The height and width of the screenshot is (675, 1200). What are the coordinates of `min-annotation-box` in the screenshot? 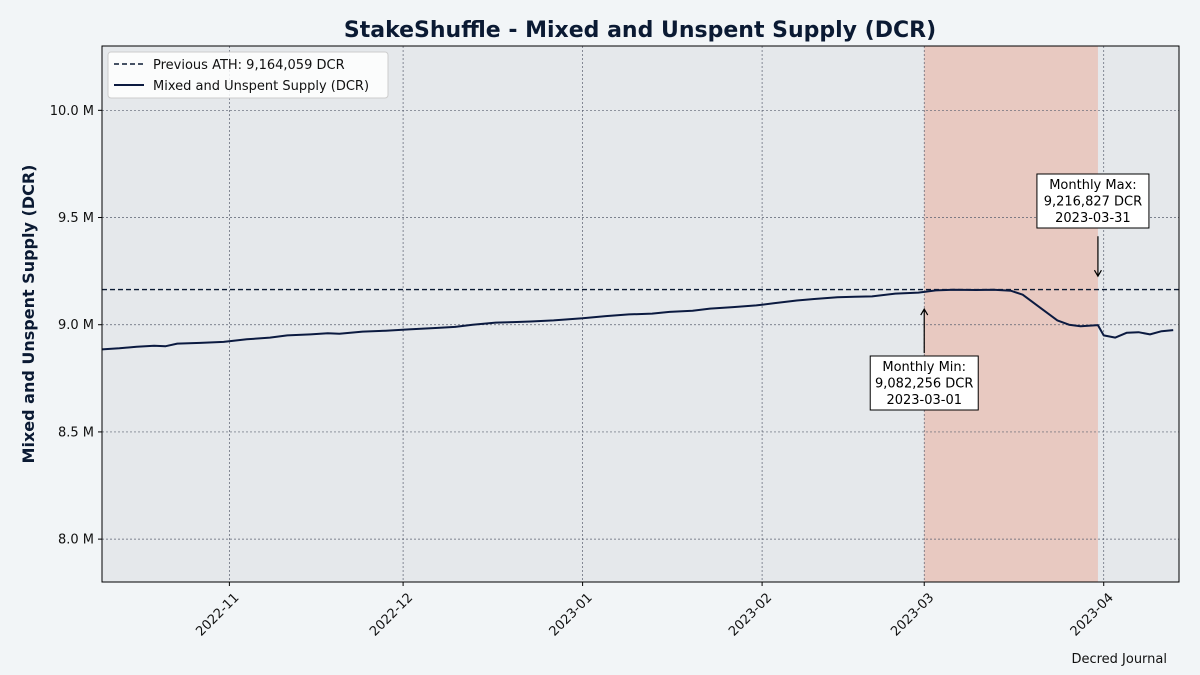 It's located at (924, 383).